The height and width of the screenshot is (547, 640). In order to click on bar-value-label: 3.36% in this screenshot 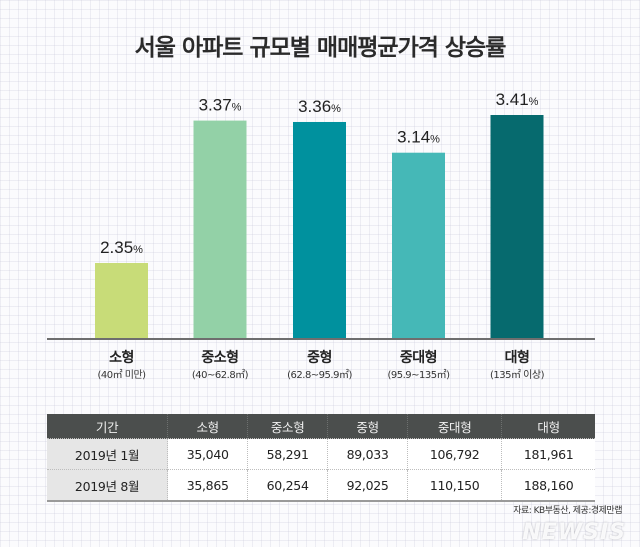, I will do `click(319, 106)`.